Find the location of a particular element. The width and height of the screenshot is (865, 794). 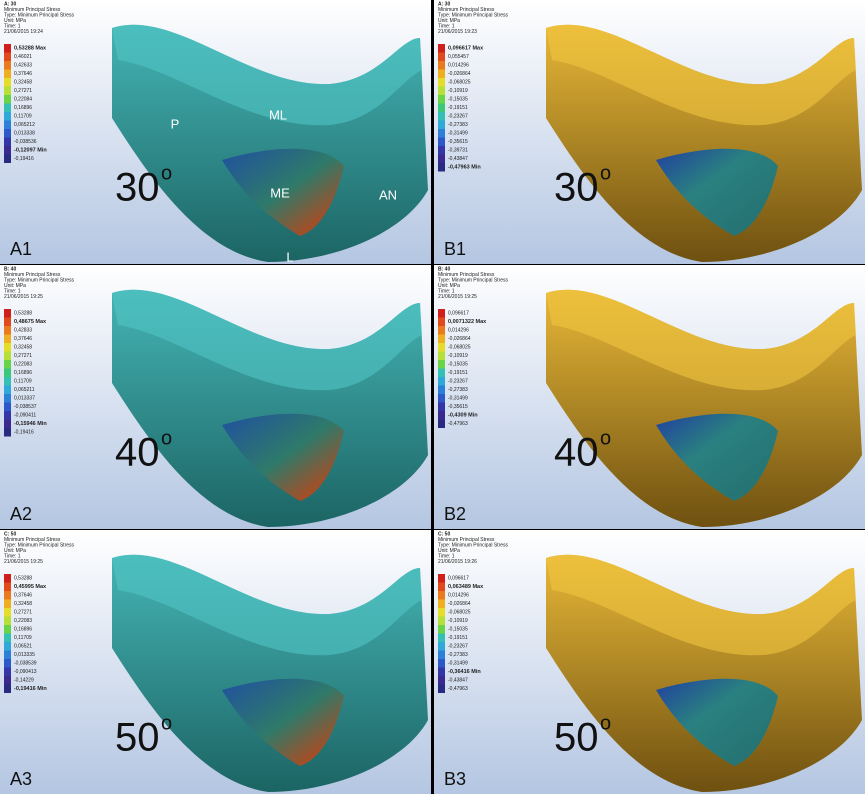

legend-header: B: 40 is located at coordinates (444, 269).